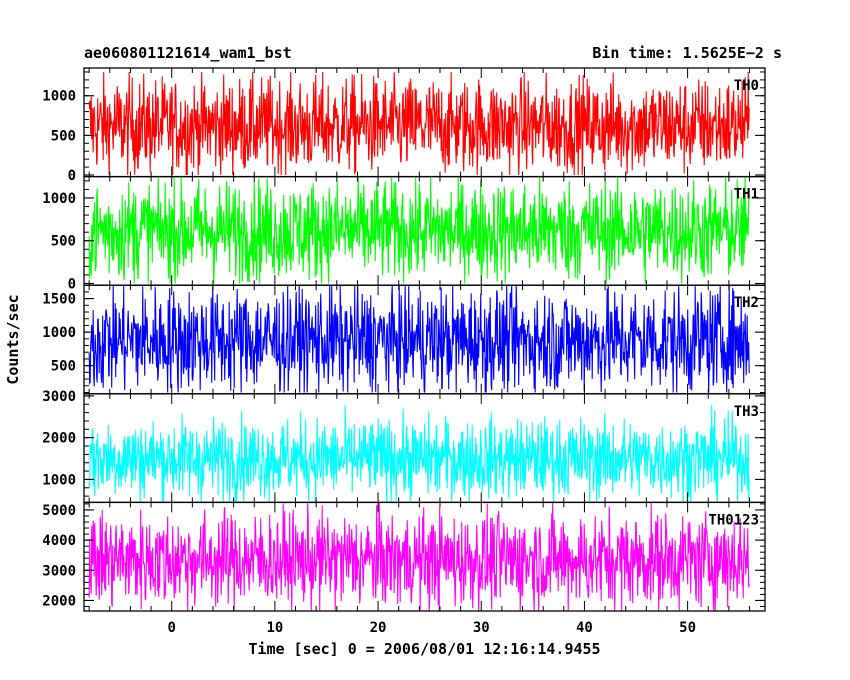  What do you see at coordinates (746, 86) in the screenshot?
I see `panel-label-th0: TH0` at bounding box center [746, 86].